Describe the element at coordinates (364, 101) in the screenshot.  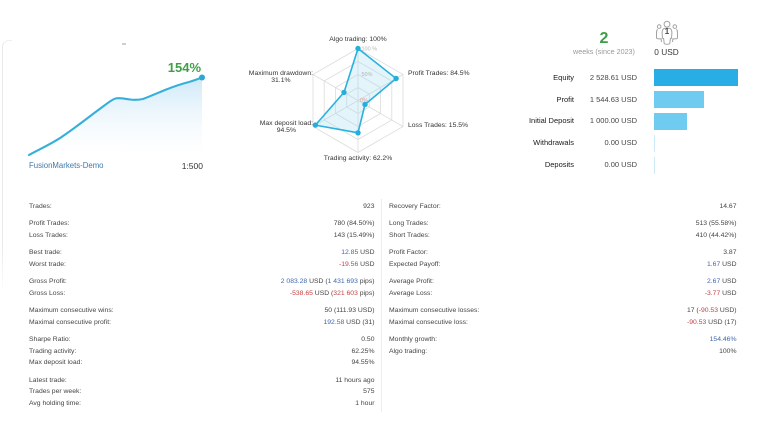
I see `svg-text: 0%` at that location.